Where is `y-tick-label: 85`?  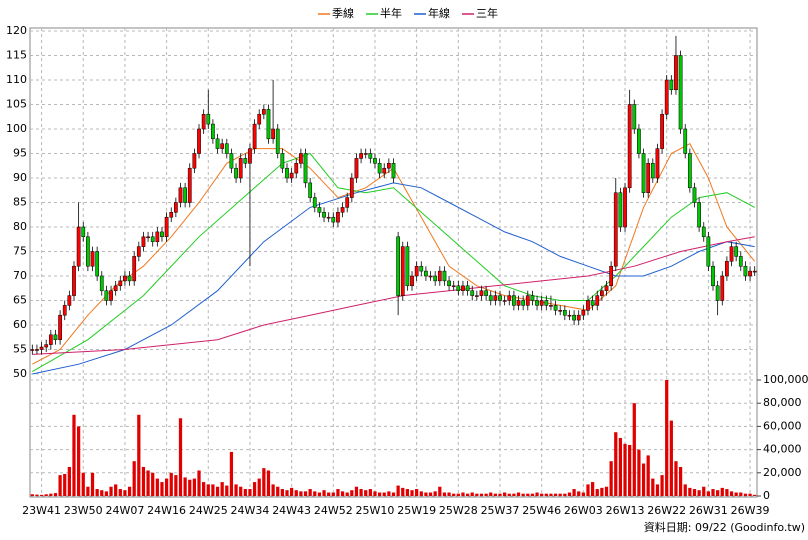
y-tick-label: 85 is located at coordinates (20, 202).